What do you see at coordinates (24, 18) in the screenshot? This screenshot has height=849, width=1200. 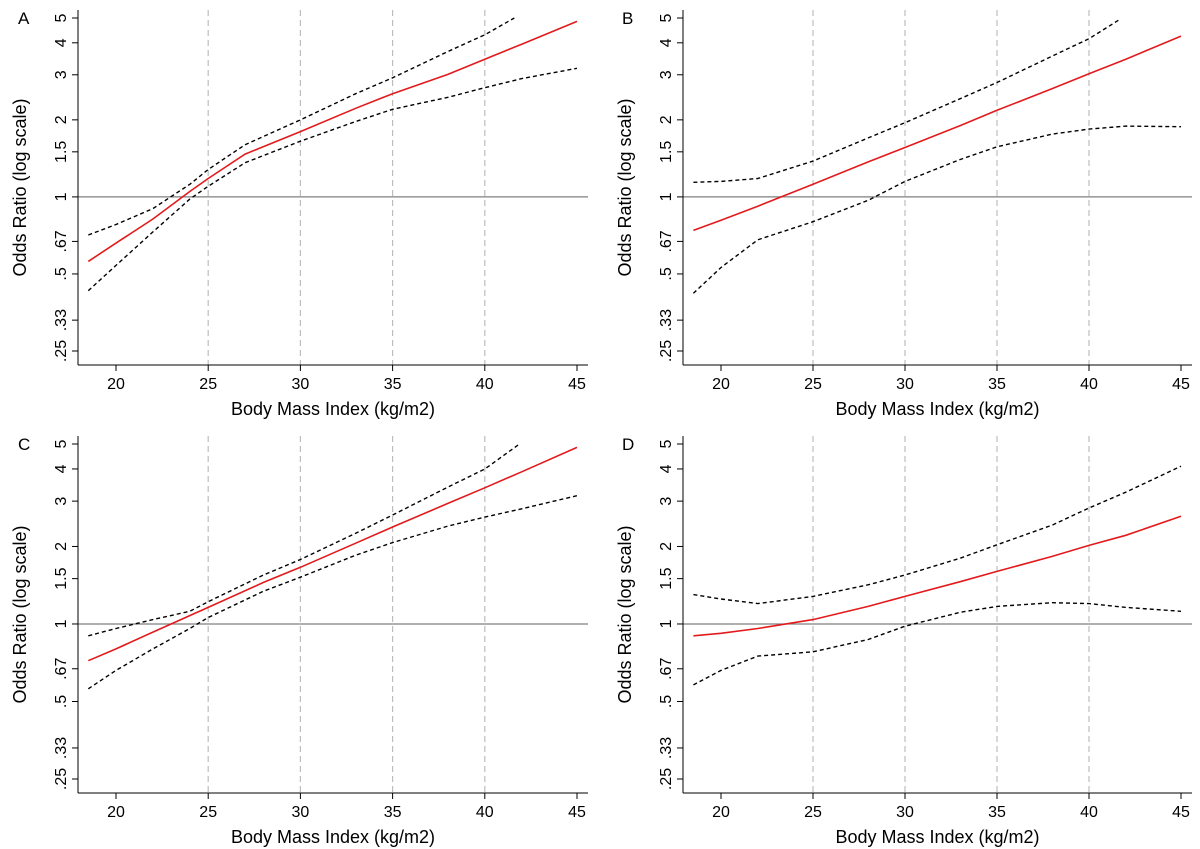 I see `panel-label: A` at bounding box center [24, 18].